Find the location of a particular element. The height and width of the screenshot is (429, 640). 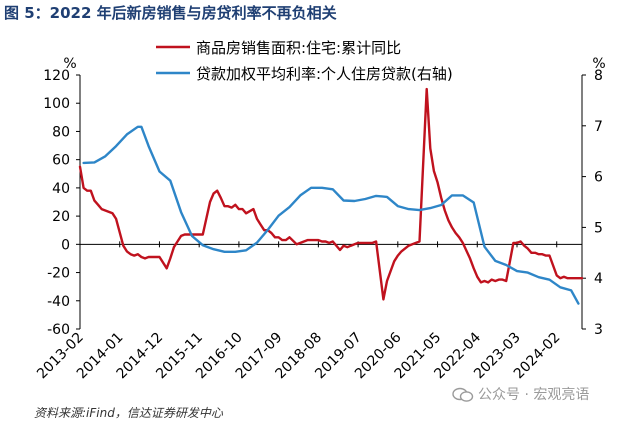

left-axis-unit: % is located at coordinates (69, 64).